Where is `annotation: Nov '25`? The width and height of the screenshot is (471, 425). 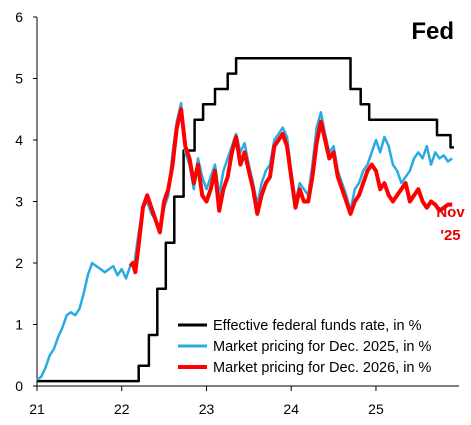 annotation: Nov '25 is located at coordinates (450, 224).